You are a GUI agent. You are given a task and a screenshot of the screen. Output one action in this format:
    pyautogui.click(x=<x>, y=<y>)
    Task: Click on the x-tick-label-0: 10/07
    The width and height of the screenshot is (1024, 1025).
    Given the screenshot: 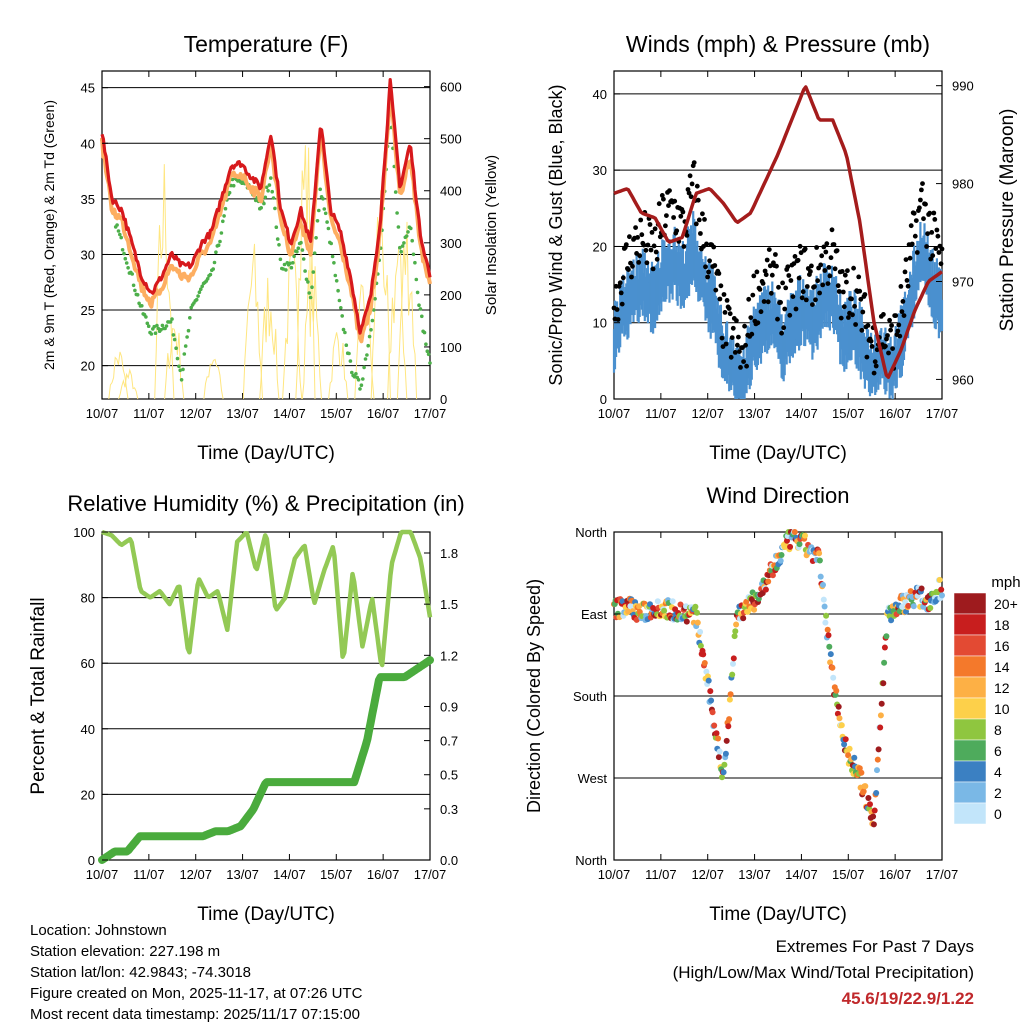 What is the action you would take?
    pyautogui.click(x=102, y=413)
    